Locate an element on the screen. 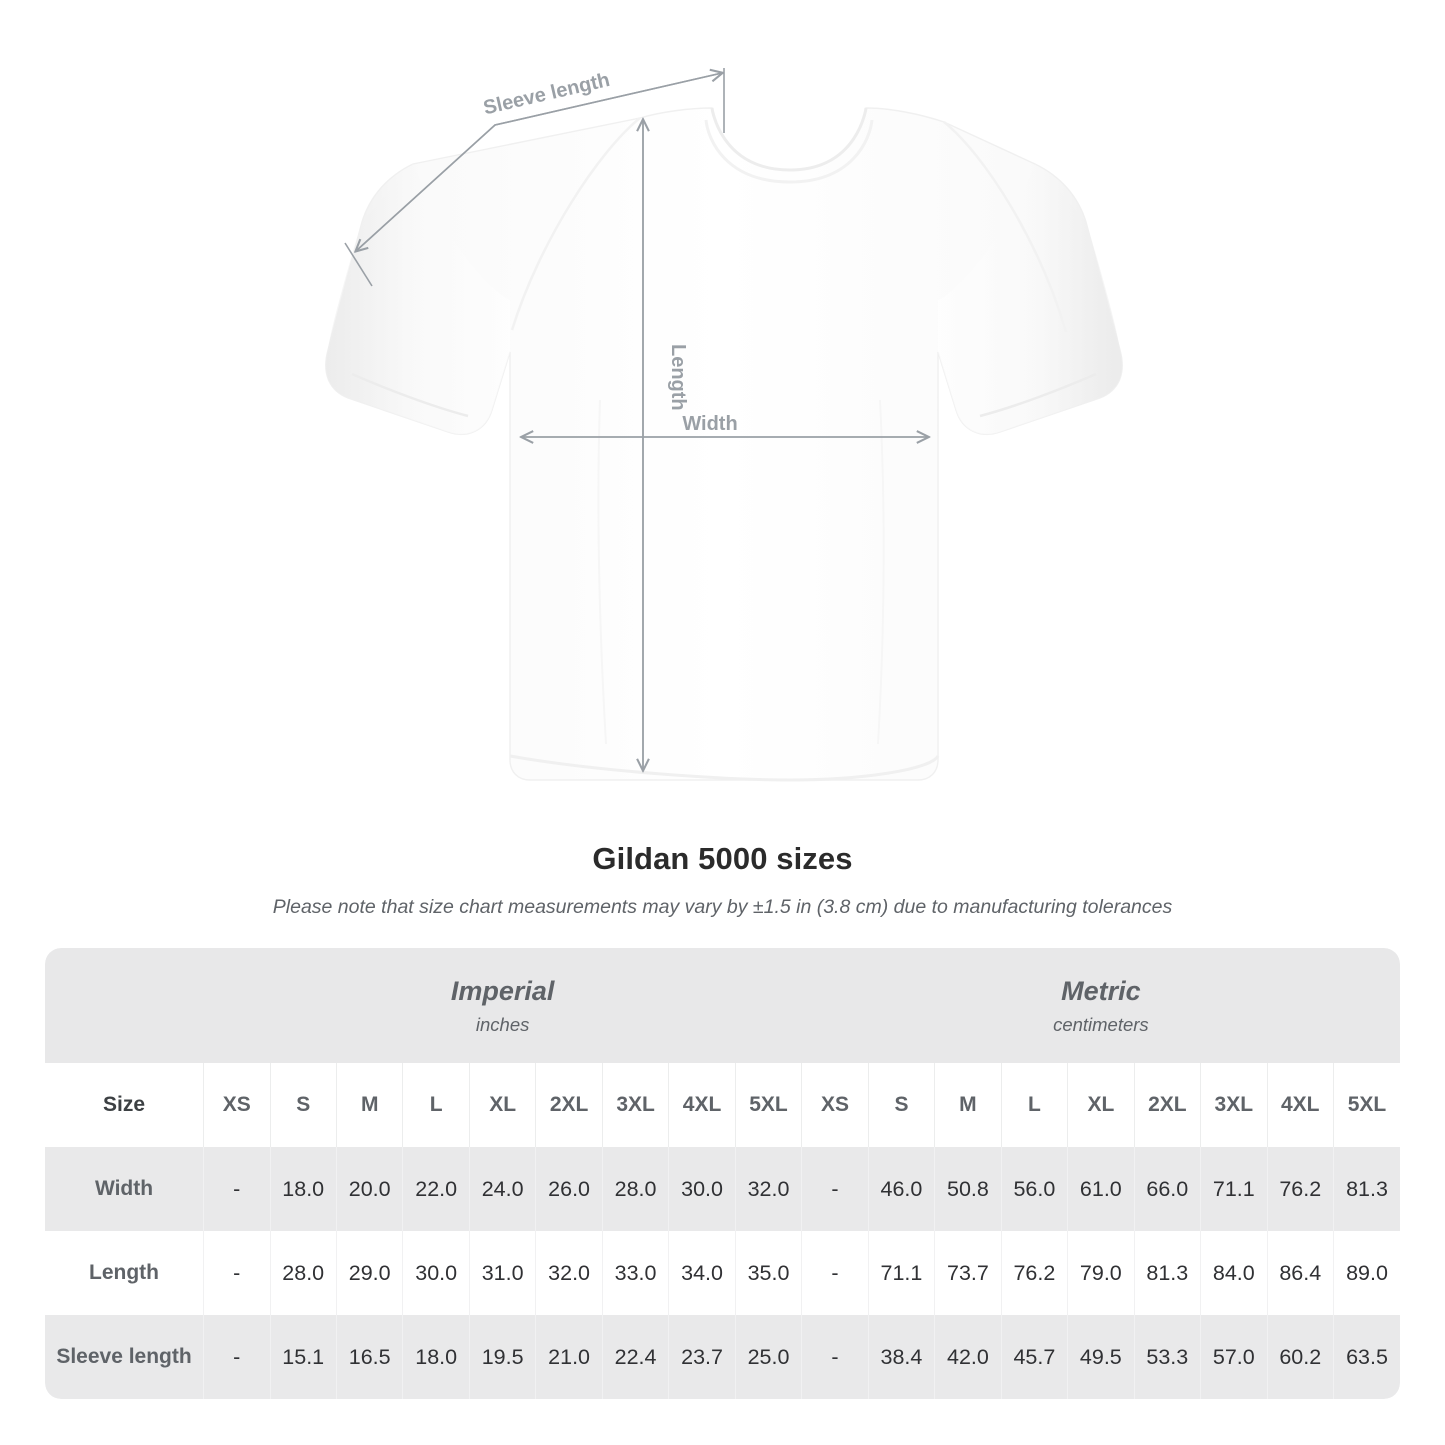 The image size is (1445, 1445). cell-length-metric-4xl: 86.4 is located at coordinates (1300, 1273).